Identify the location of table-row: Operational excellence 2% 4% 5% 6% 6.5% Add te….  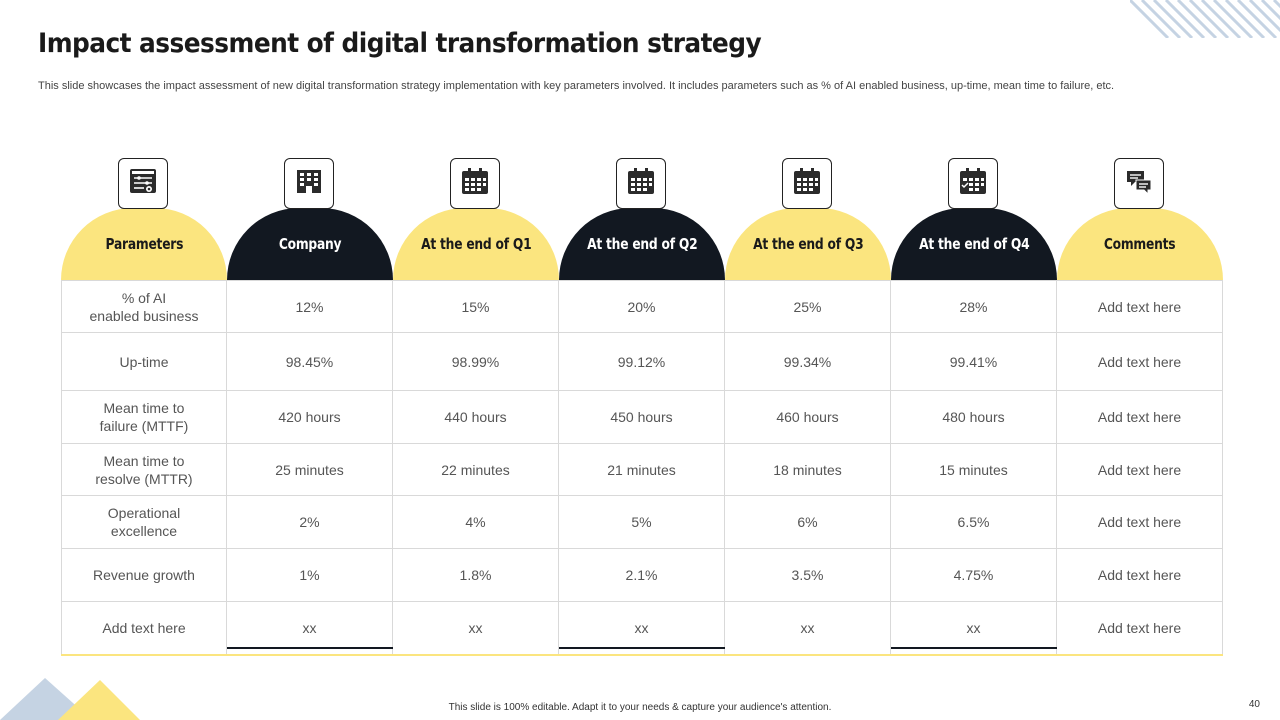
(642, 521).